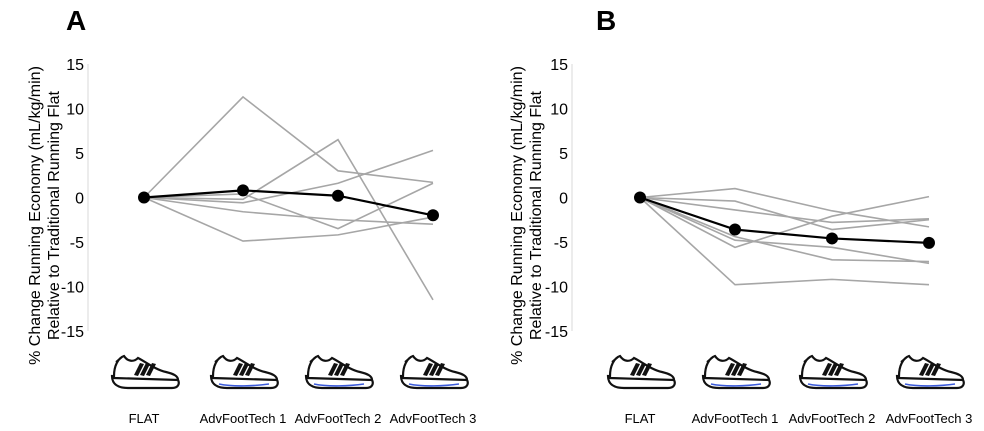 This screenshot has height=431, width=984. I want to click on panel-letter: A, so click(76, 20).